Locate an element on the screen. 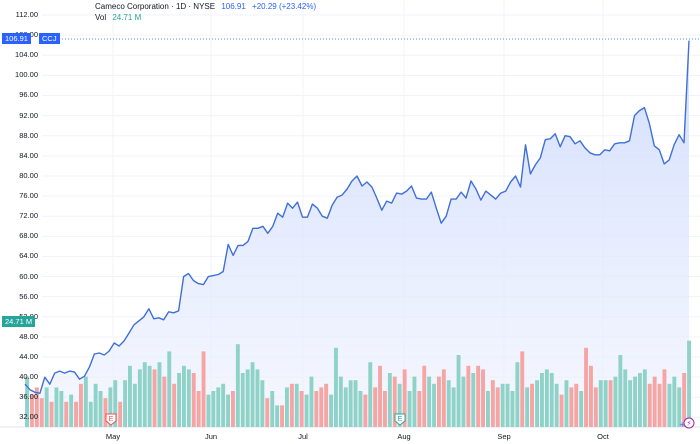 The width and height of the screenshot is (700, 444). last-price-badge: 106.91 is located at coordinates (16, 38).